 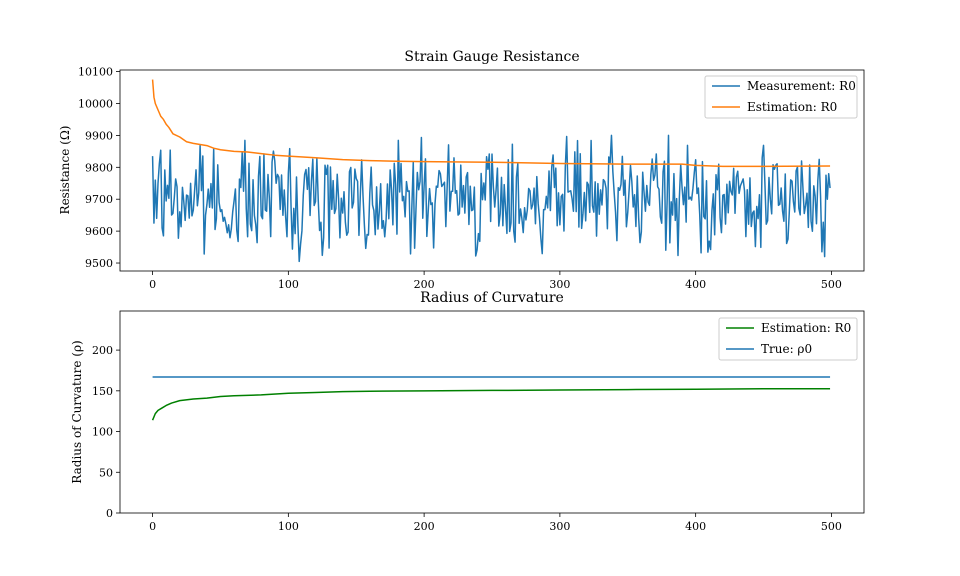 I want to click on curvature-y-tick-label: 50, so click(x=106, y=472).